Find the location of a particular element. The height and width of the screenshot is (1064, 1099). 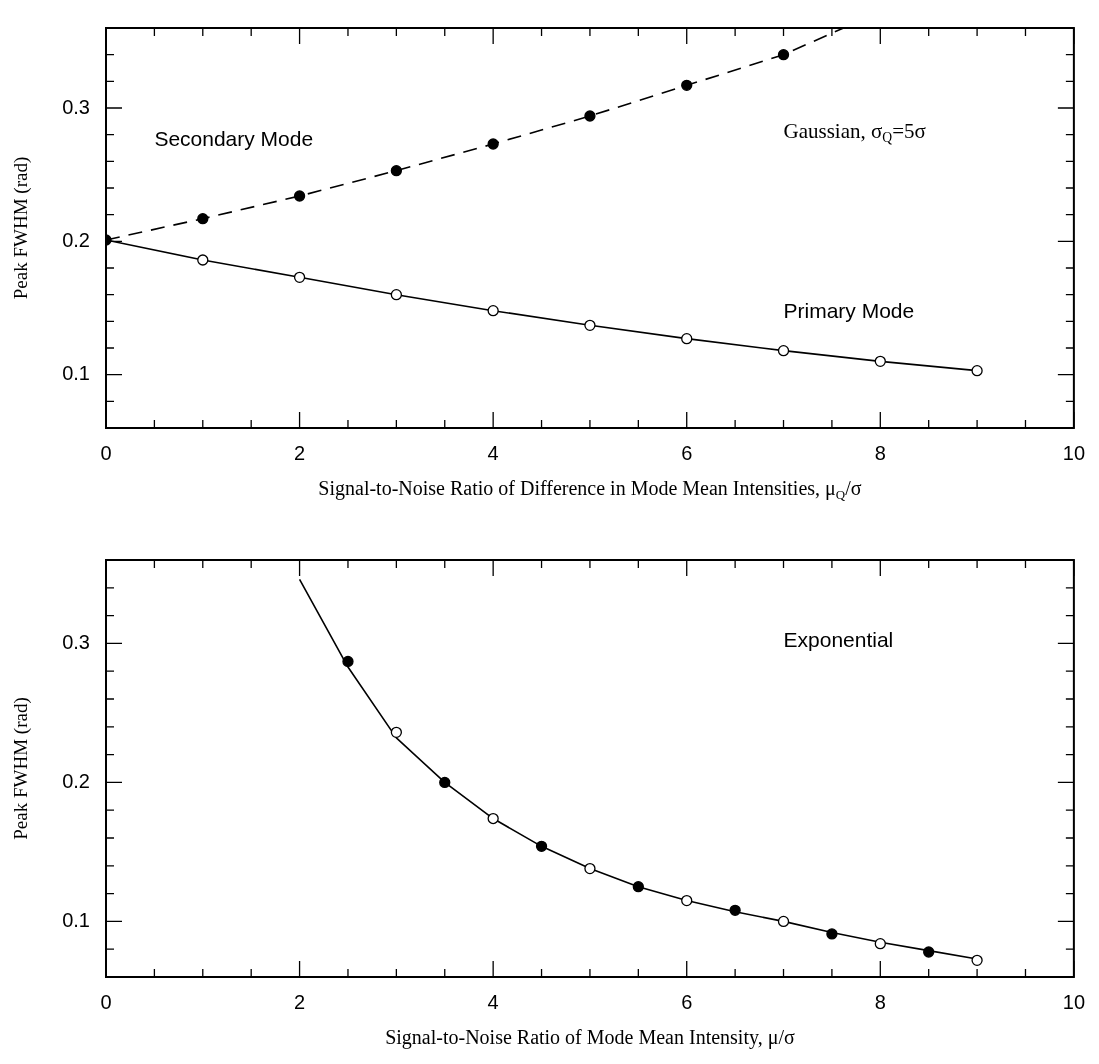

x-axis-title: Signal-to-Noise Ratio of Mode Mean Intensity, μ/σ is located at coordinates (590, 1038).